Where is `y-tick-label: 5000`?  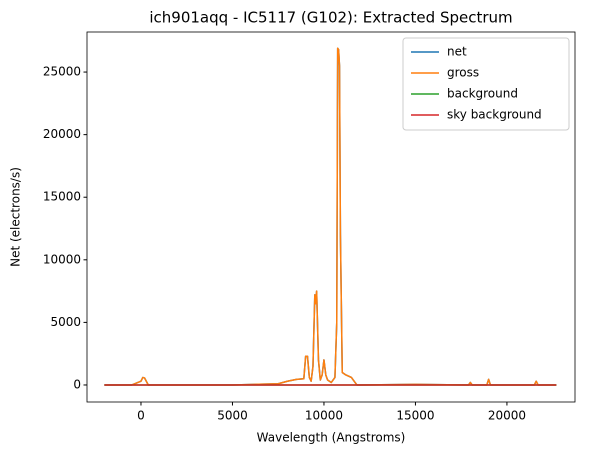
y-tick-label: 5000 is located at coordinates (65, 322).